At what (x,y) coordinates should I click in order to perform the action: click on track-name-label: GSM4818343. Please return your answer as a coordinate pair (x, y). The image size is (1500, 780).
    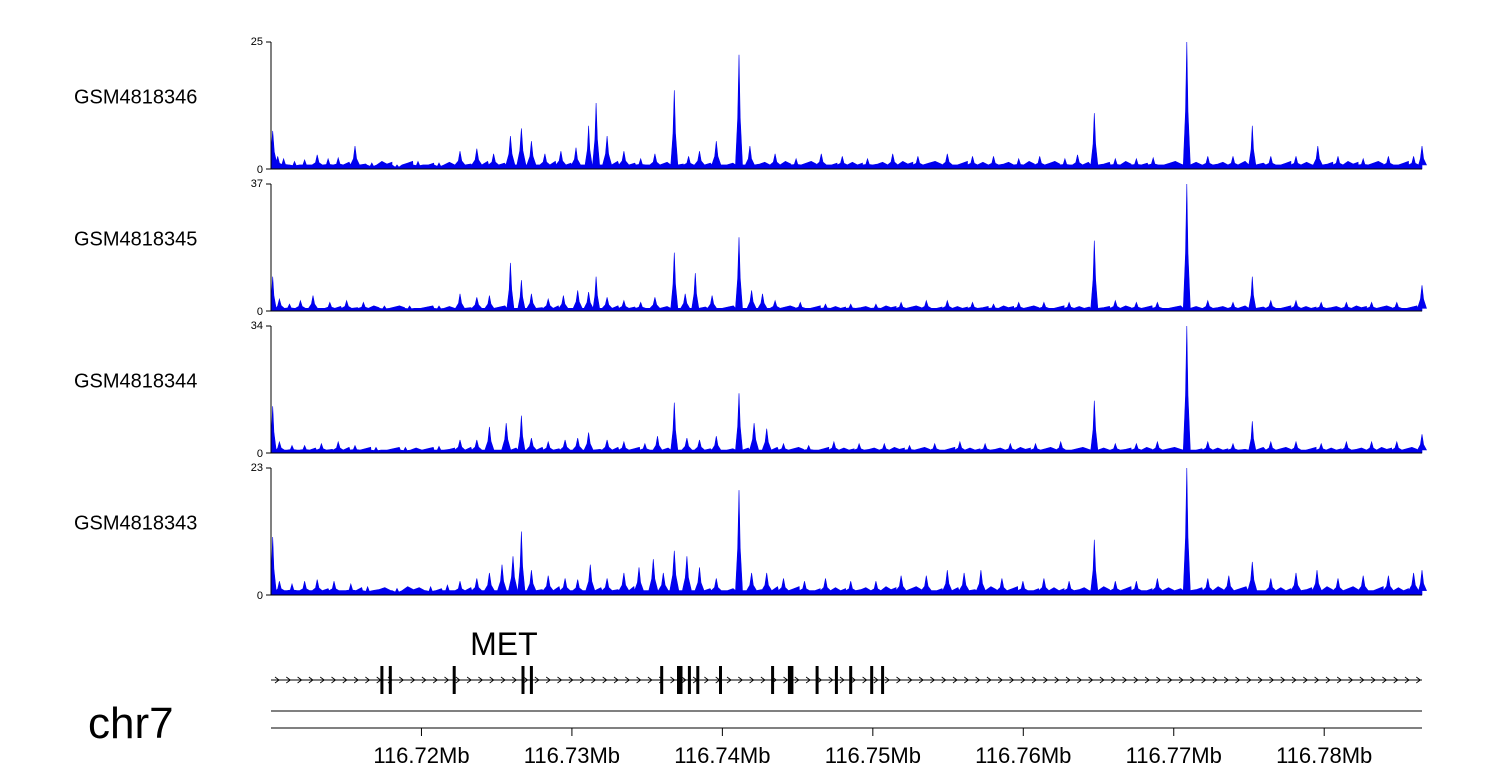
    Looking at the image, I should click on (135, 524).